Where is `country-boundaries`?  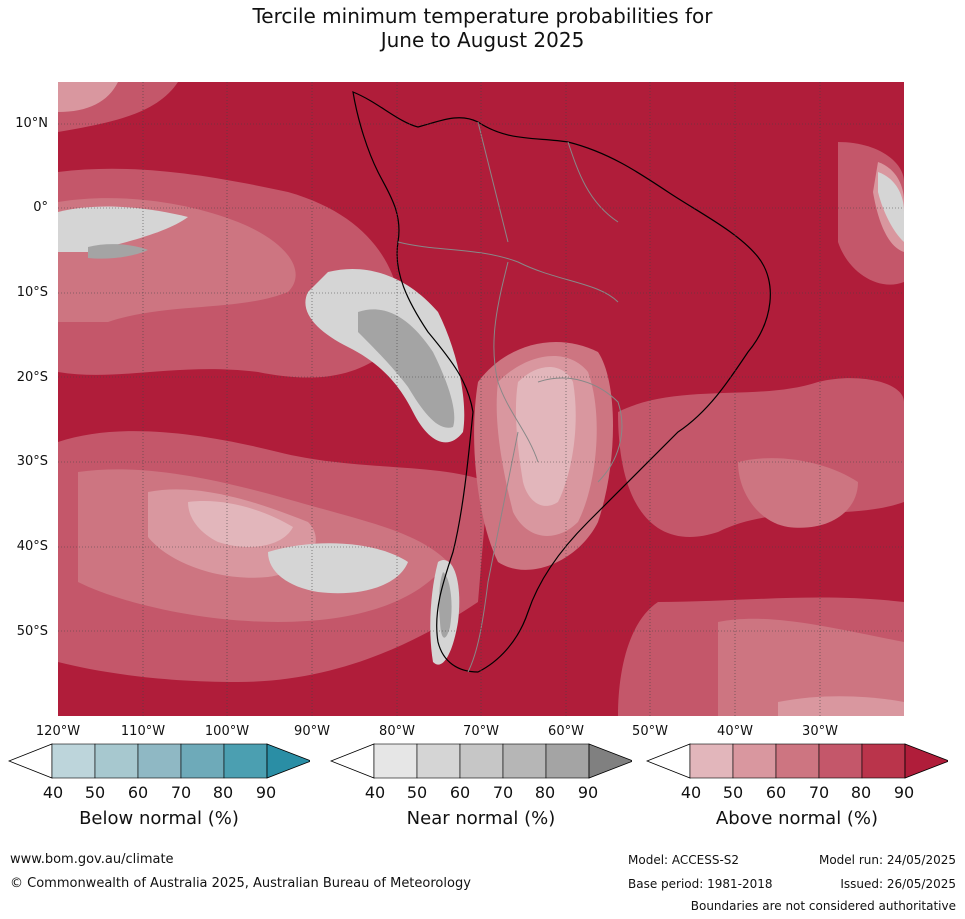 country-boundaries is located at coordinates (510, 397).